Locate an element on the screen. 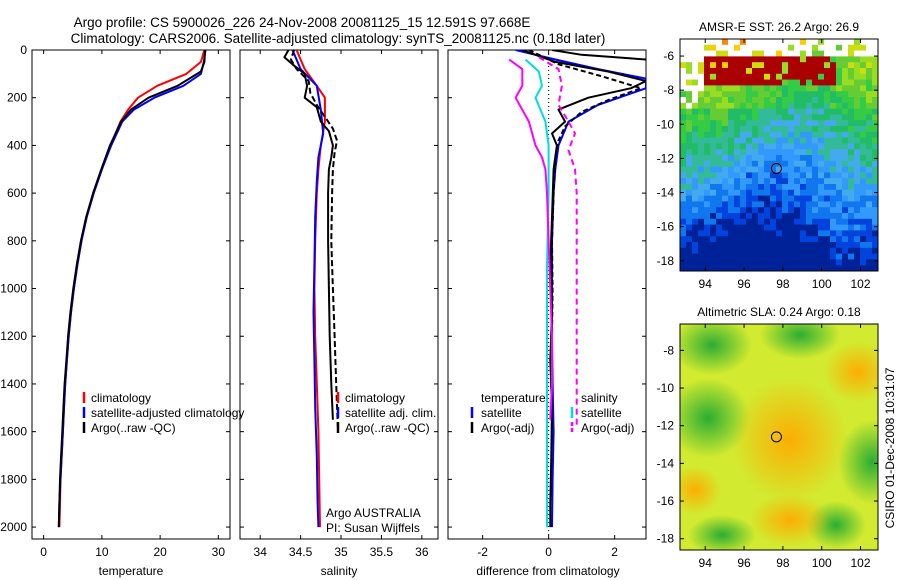 The width and height of the screenshot is (900, 580). depth-tick-label: 200 is located at coordinates (17, 98).